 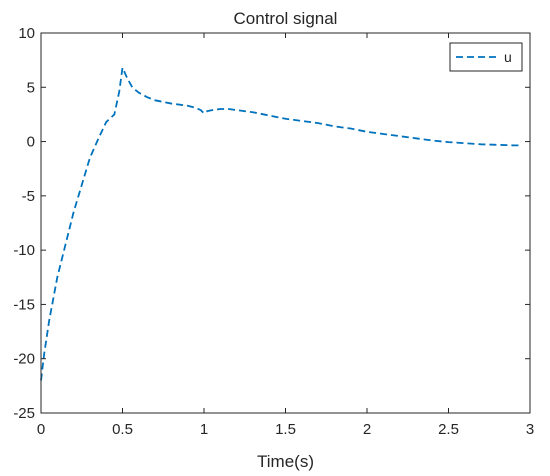 What do you see at coordinates (24, 413) in the screenshot?
I see `y-tick-label: -25` at bounding box center [24, 413].